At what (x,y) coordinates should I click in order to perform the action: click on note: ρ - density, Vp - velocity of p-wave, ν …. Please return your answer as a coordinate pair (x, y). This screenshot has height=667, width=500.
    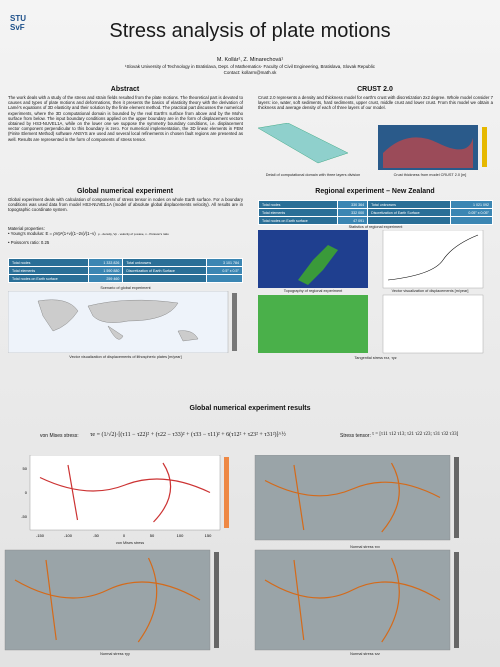
    Looking at the image, I should click on (133, 234).